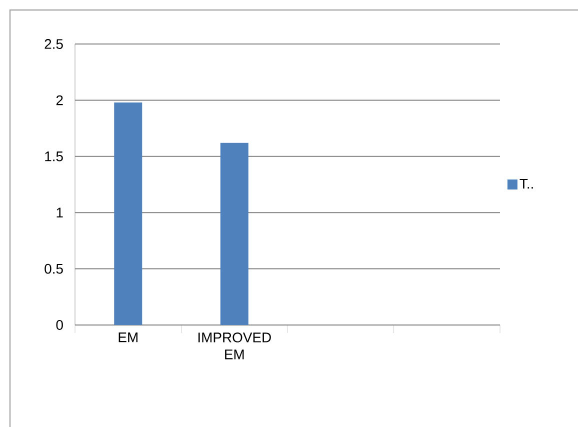  What do you see at coordinates (59, 213) in the screenshot?
I see `y-tick-label: 1` at bounding box center [59, 213].